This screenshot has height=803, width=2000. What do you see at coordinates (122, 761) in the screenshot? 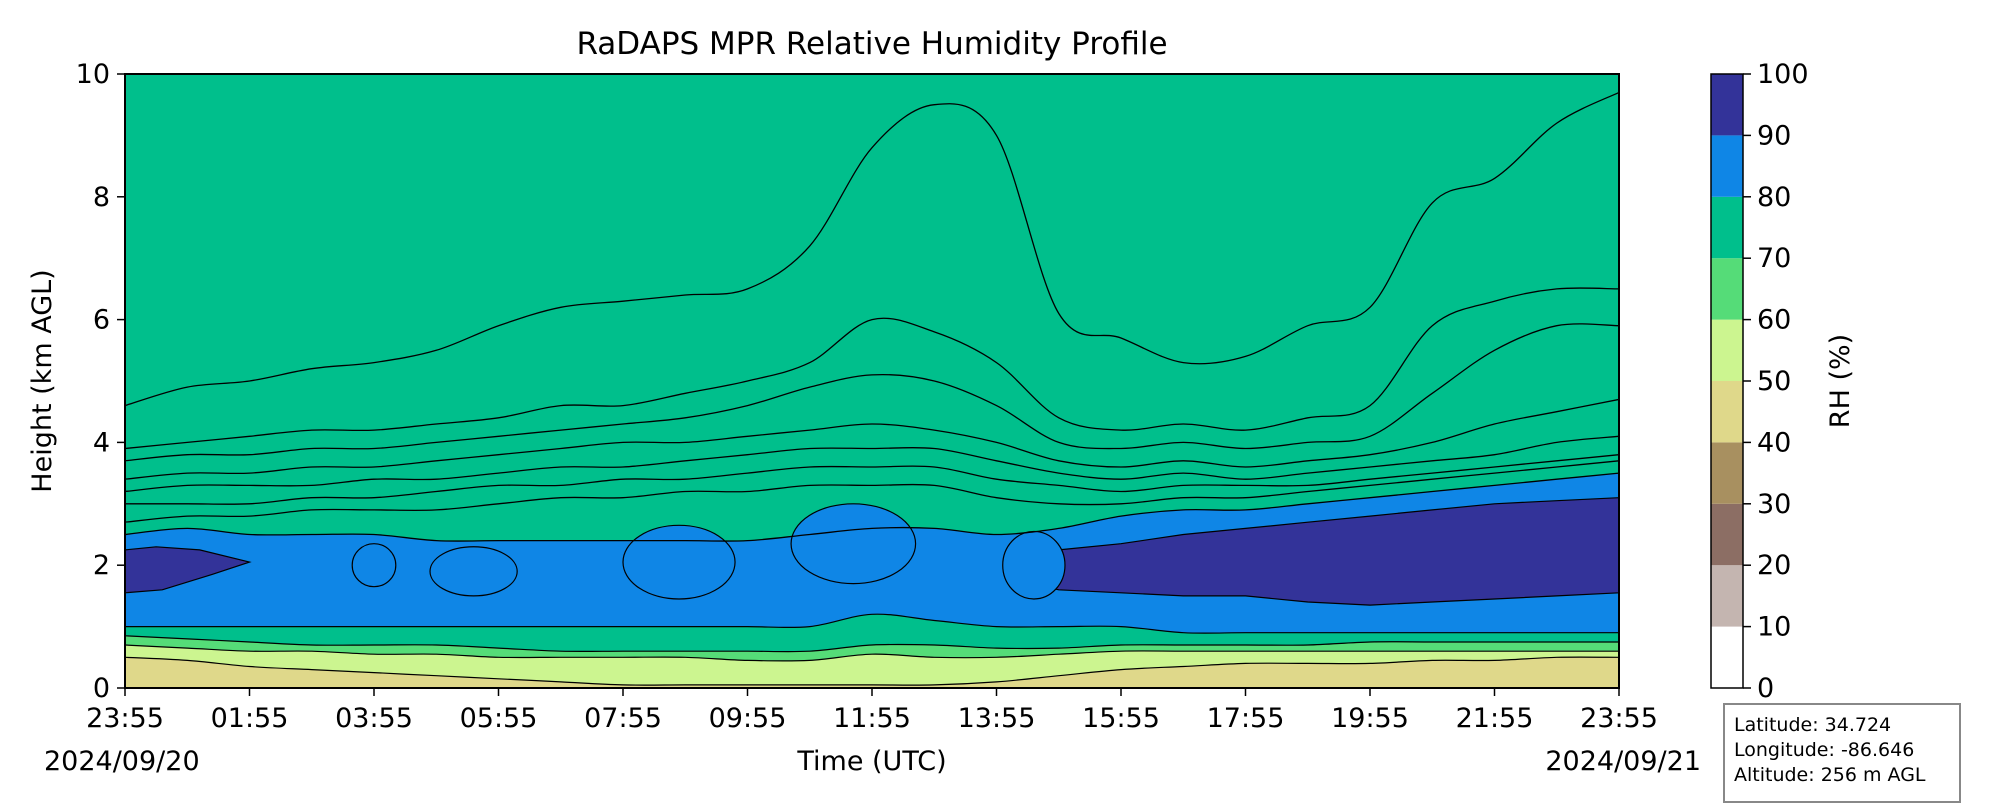
I see `date-start-label: 2024/09/20` at bounding box center [122, 761].